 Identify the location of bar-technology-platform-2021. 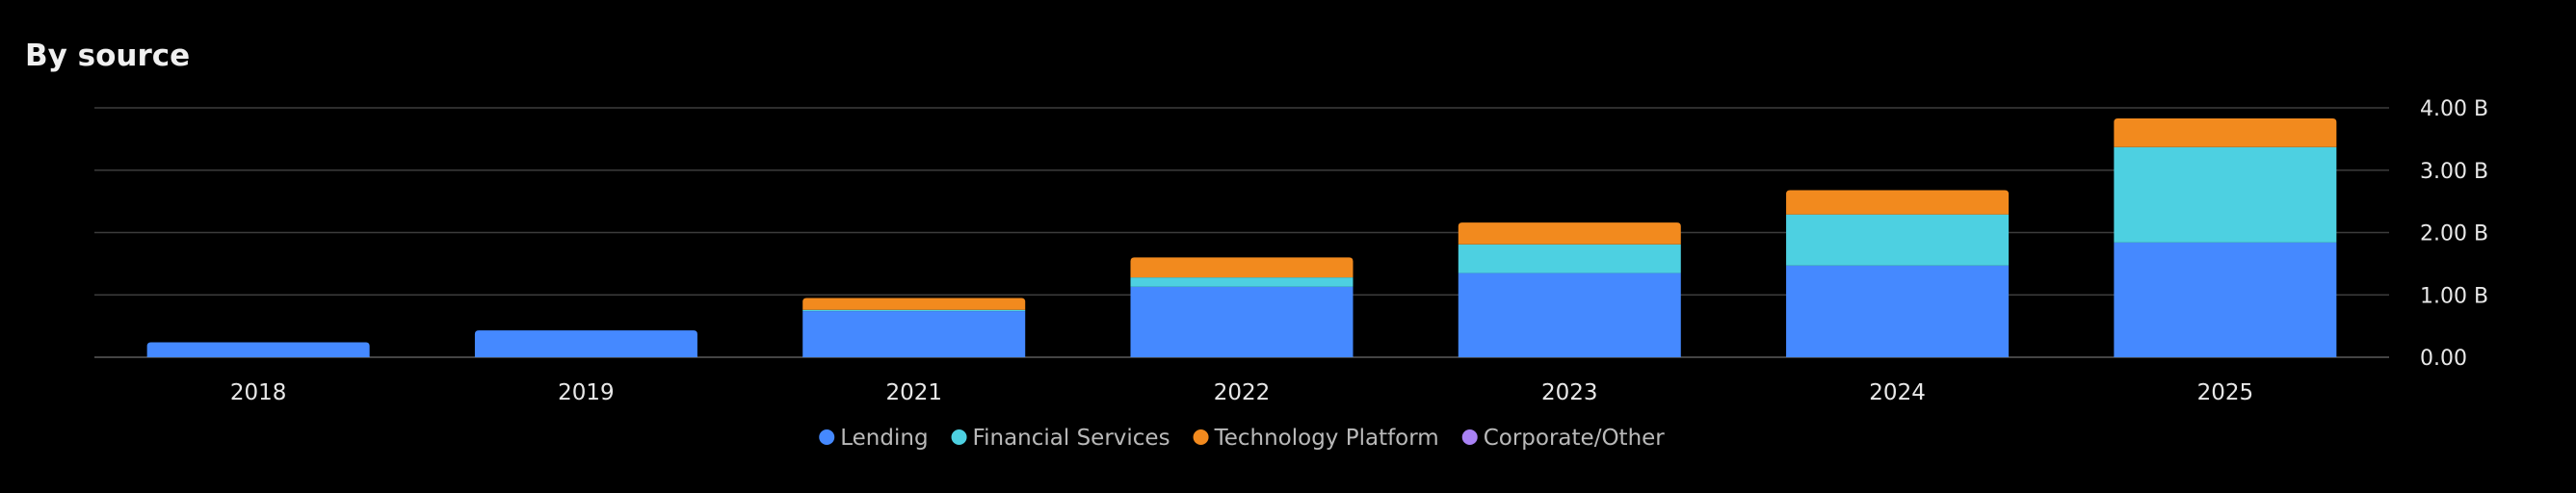
(914, 304).